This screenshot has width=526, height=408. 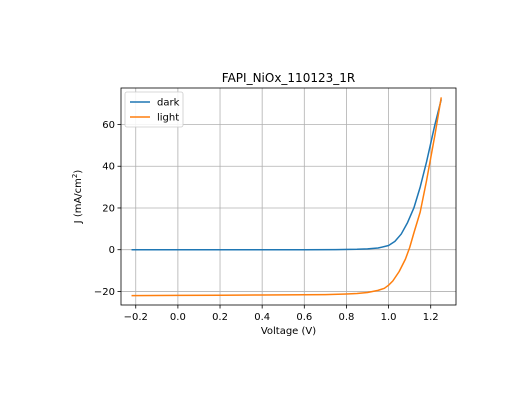 What do you see at coordinates (178, 317) in the screenshot?
I see `x-tick-label: 0.0` at bounding box center [178, 317].